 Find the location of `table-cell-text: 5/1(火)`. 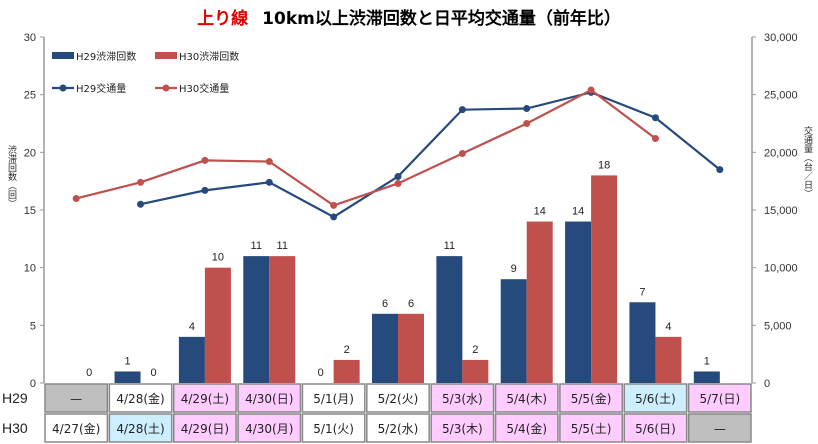

table-cell-text: 5/1(火) is located at coordinates (333, 429).